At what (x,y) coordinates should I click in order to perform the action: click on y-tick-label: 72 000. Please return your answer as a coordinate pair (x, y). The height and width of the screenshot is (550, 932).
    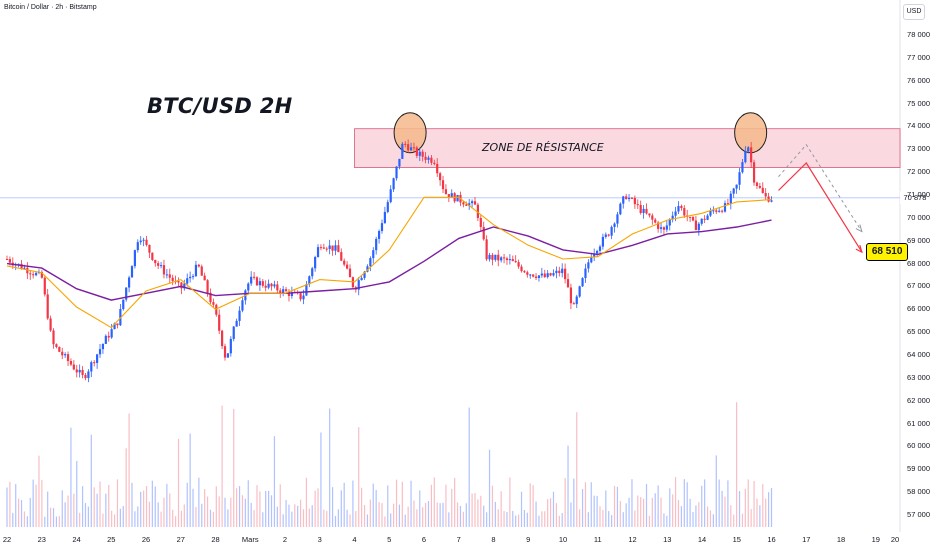
    Looking at the image, I should click on (918, 172).